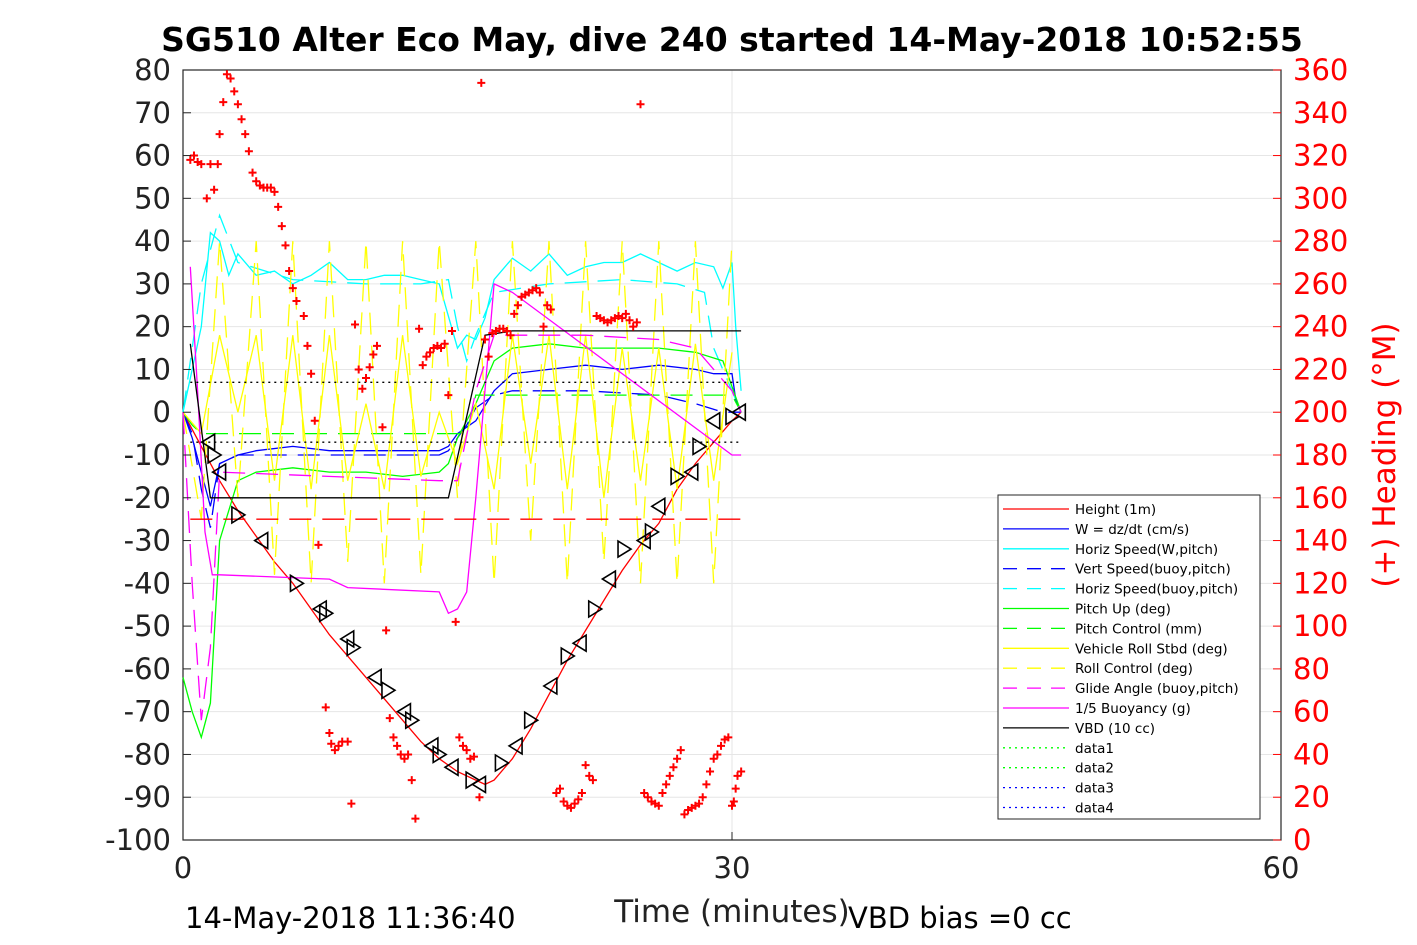 This screenshot has width=1417, height=945. What do you see at coordinates (1134, 669) in the screenshot?
I see `legend-label: Roll Control (deg)` at bounding box center [1134, 669].